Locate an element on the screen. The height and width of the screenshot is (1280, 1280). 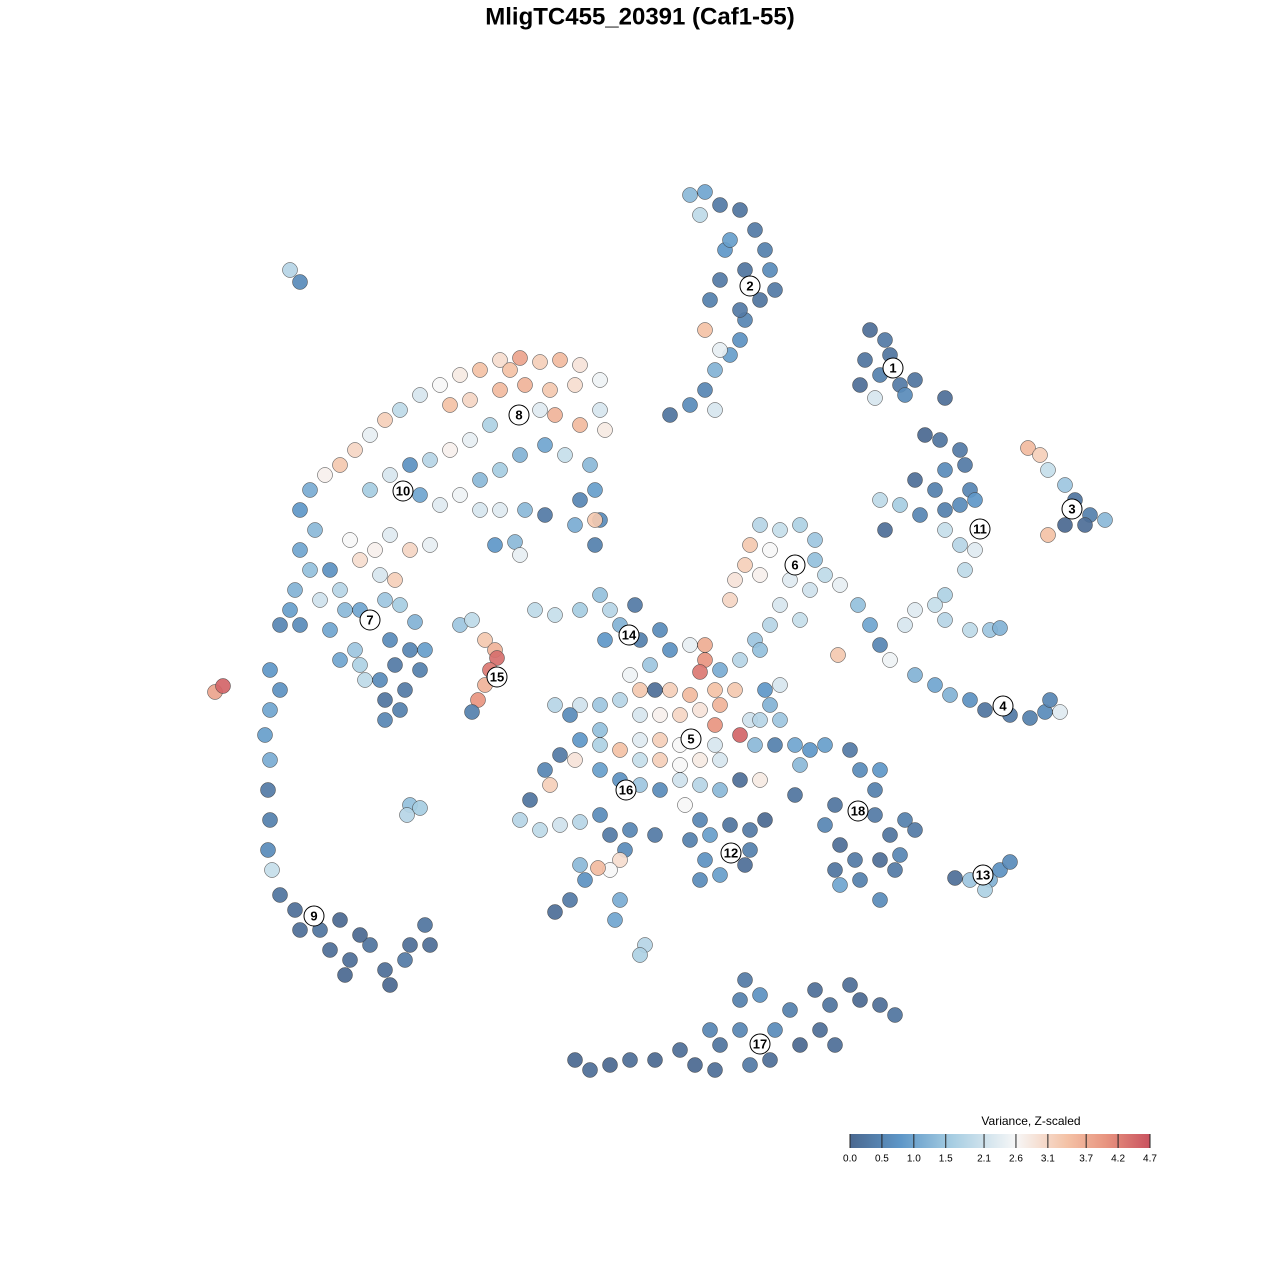
cluster-label: 14 is located at coordinates (629, 635).